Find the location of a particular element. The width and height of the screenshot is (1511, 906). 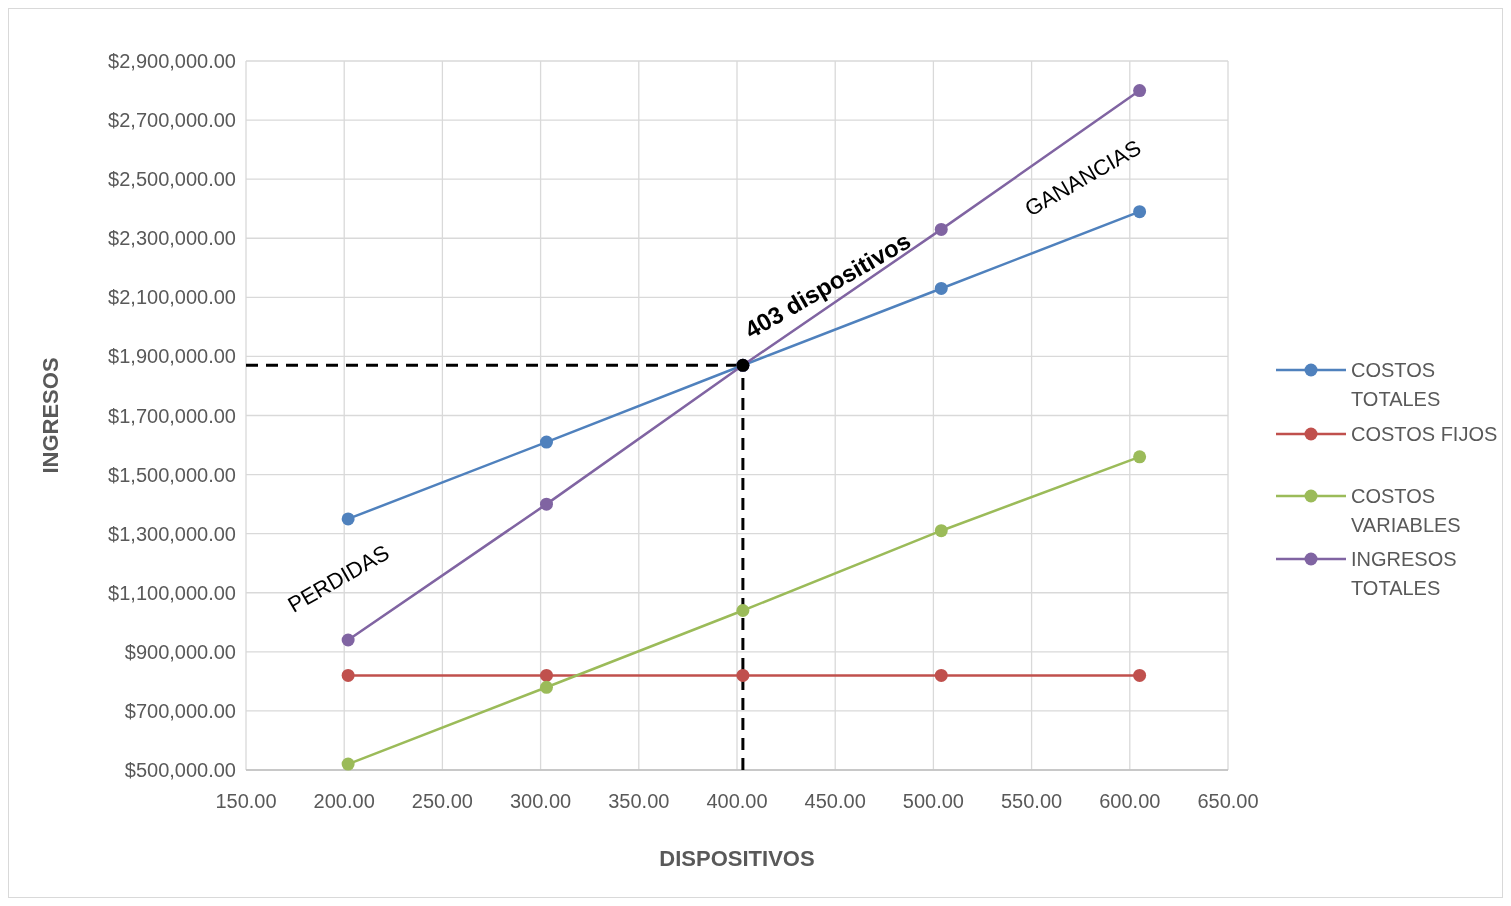

x-tick-label: 350.00 is located at coordinates (639, 801).